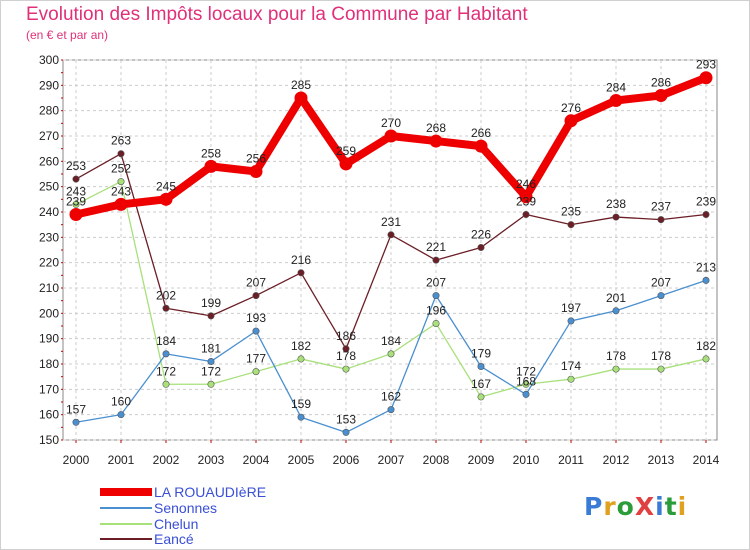 This screenshot has height=550, width=750. What do you see at coordinates (571, 460) in the screenshot?
I see `x-tick-label: 2011` at bounding box center [571, 460].